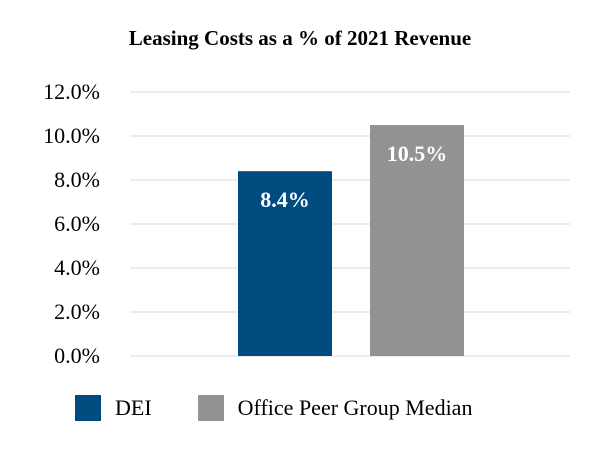  Describe the element at coordinates (417, 153) in the screenshot. I see `data-label: 10.5%` at that location.